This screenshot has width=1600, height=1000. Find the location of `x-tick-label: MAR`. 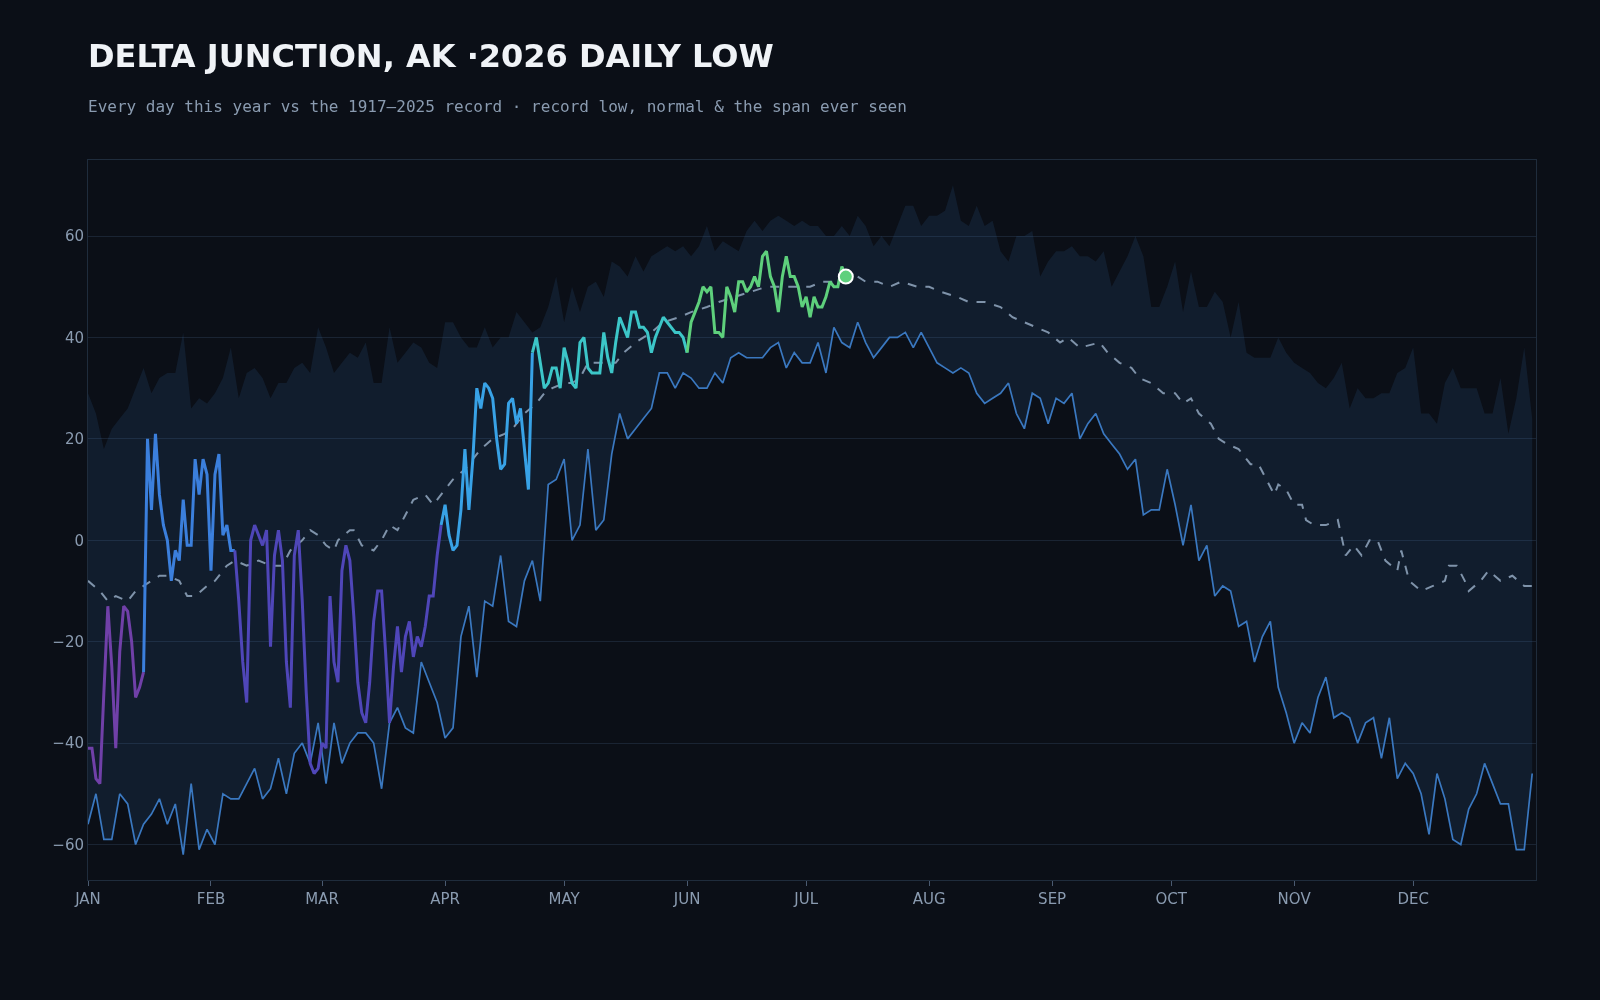

x-tick-label: MAR is located at coordinates (322, 899).